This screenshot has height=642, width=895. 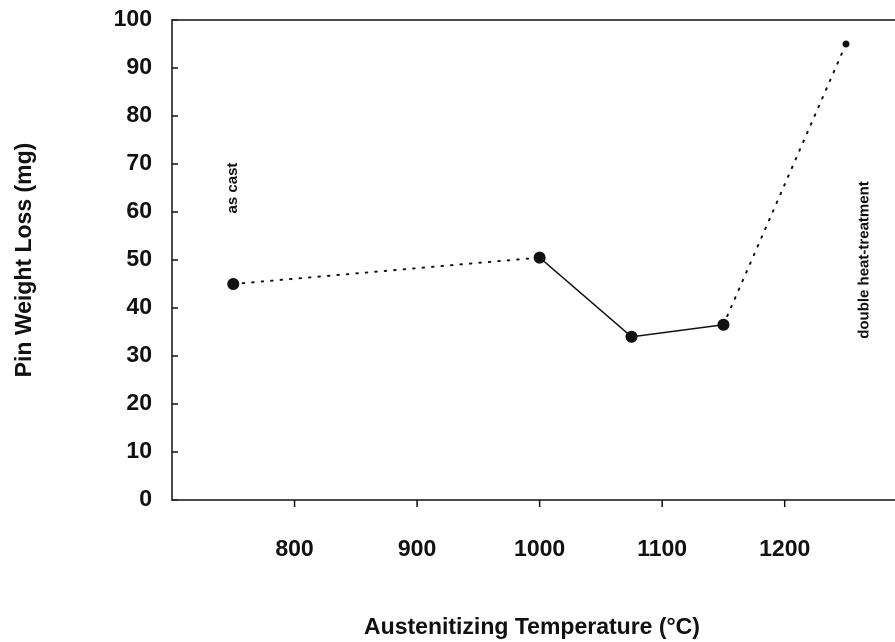 I want to click on y-axis-label: Pin Weight Loss (mg), so click(x=23, y=260).